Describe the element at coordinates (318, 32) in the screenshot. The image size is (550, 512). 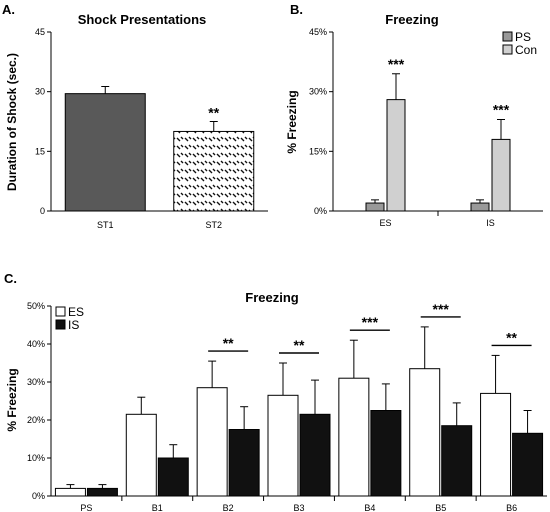
I see `panel-b-y-tick-label: 45%` at that location.